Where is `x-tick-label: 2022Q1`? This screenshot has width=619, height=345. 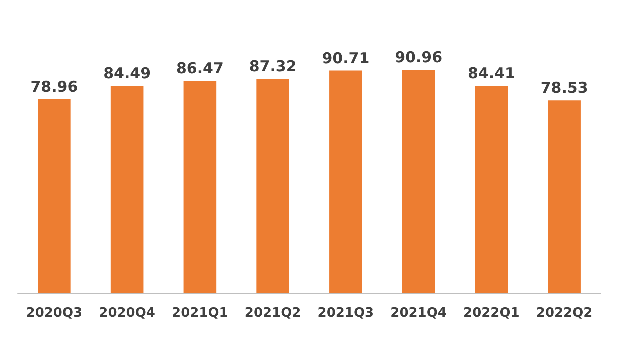 x-tick-label: 2022Q1 is located at coordinates (492, 313).